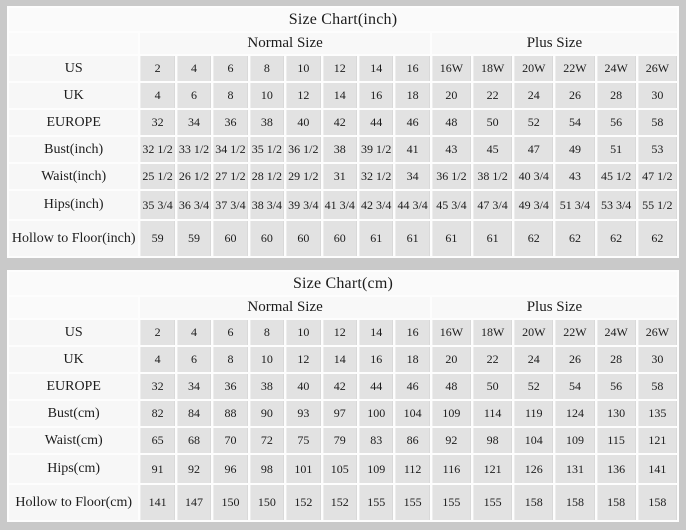 Image resolution: width=686 pixels, height=530 pixels. I want to click on size-value-cell: 6, so click(194, 359).